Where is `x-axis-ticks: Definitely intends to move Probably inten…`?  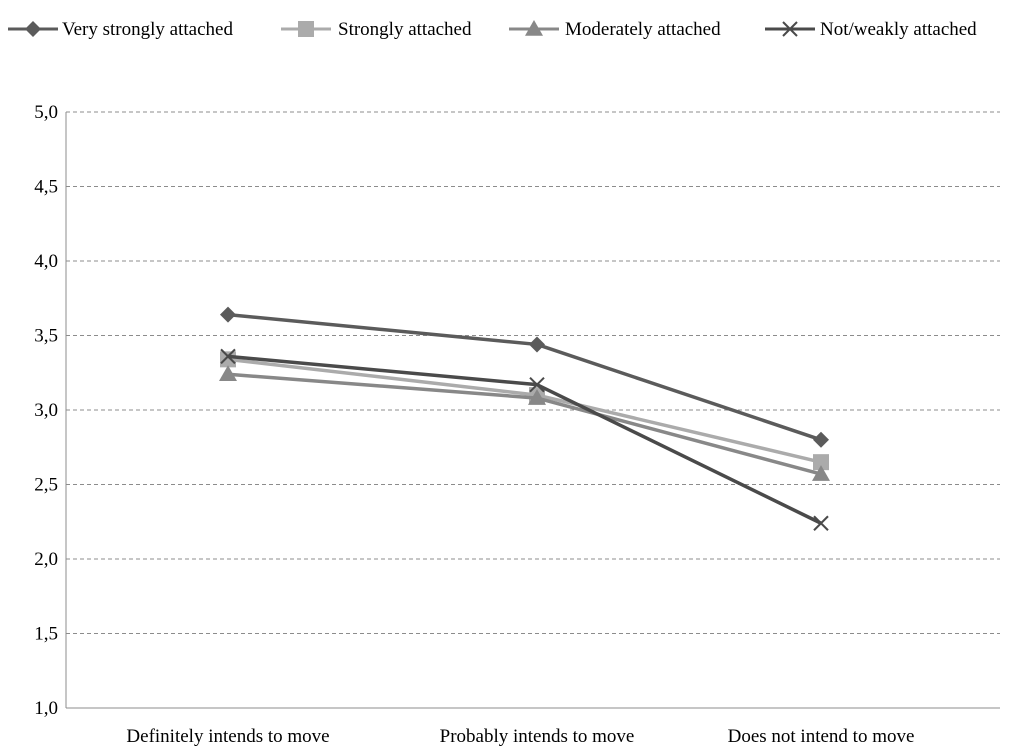 x-axis-ticks: Definitely intends to move Probably inten… is located at coordinates (520, 736).